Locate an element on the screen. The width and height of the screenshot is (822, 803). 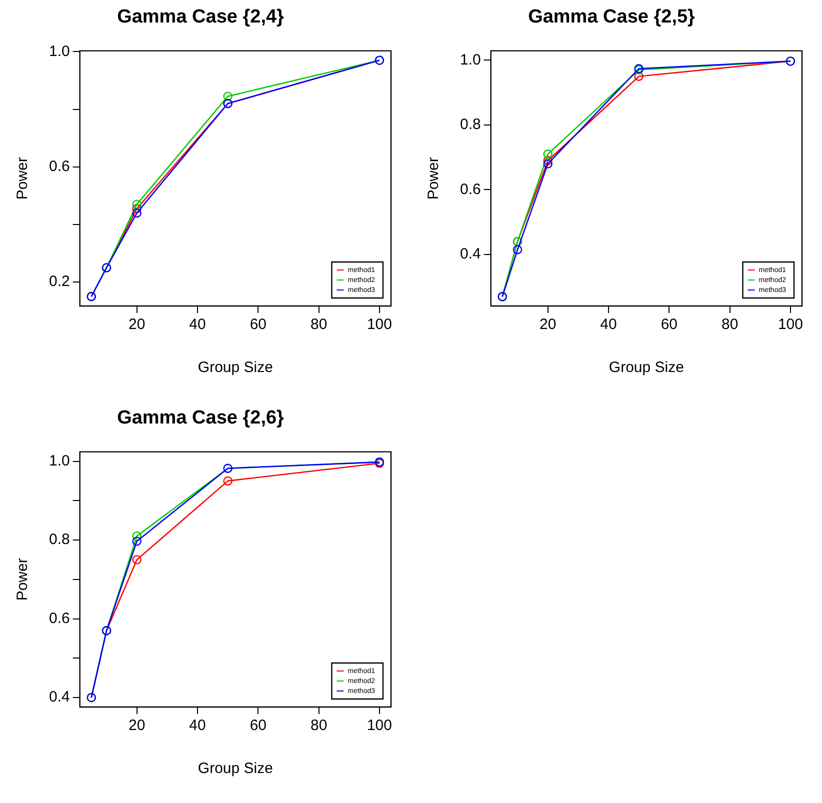
chart-title: Gamma Case {2,5} is located at coordinates (612, 17).